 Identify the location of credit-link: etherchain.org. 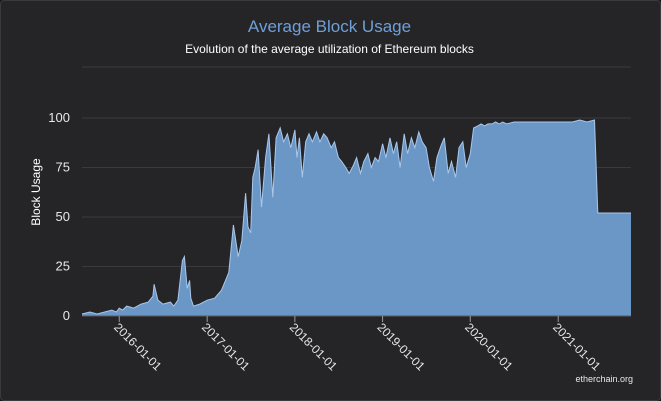
(604, 379).